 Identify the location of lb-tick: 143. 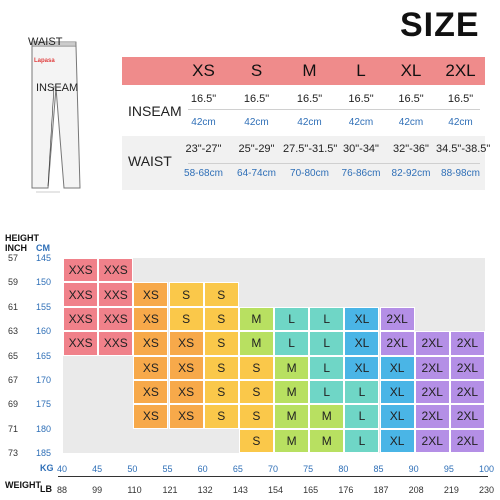
(240, 490).